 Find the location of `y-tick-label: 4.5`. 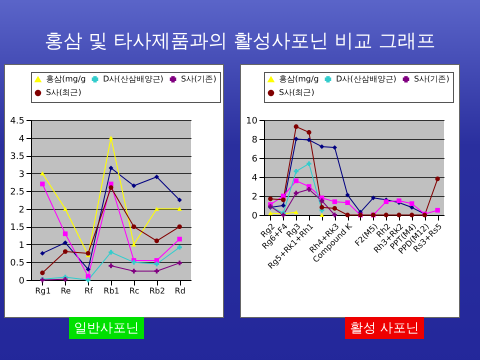

y-tick-label: 4.5 is located at coordinates (17, 121).